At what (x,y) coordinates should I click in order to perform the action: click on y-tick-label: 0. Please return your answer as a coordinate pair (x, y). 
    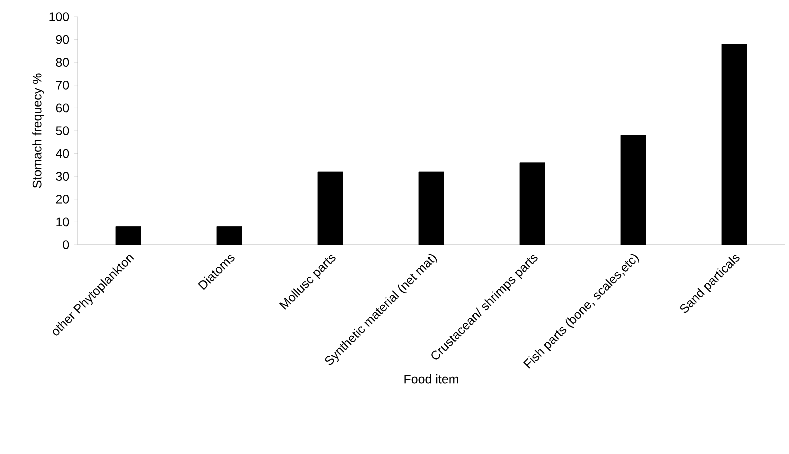
    Looking at the image, I should click on (66, 245).